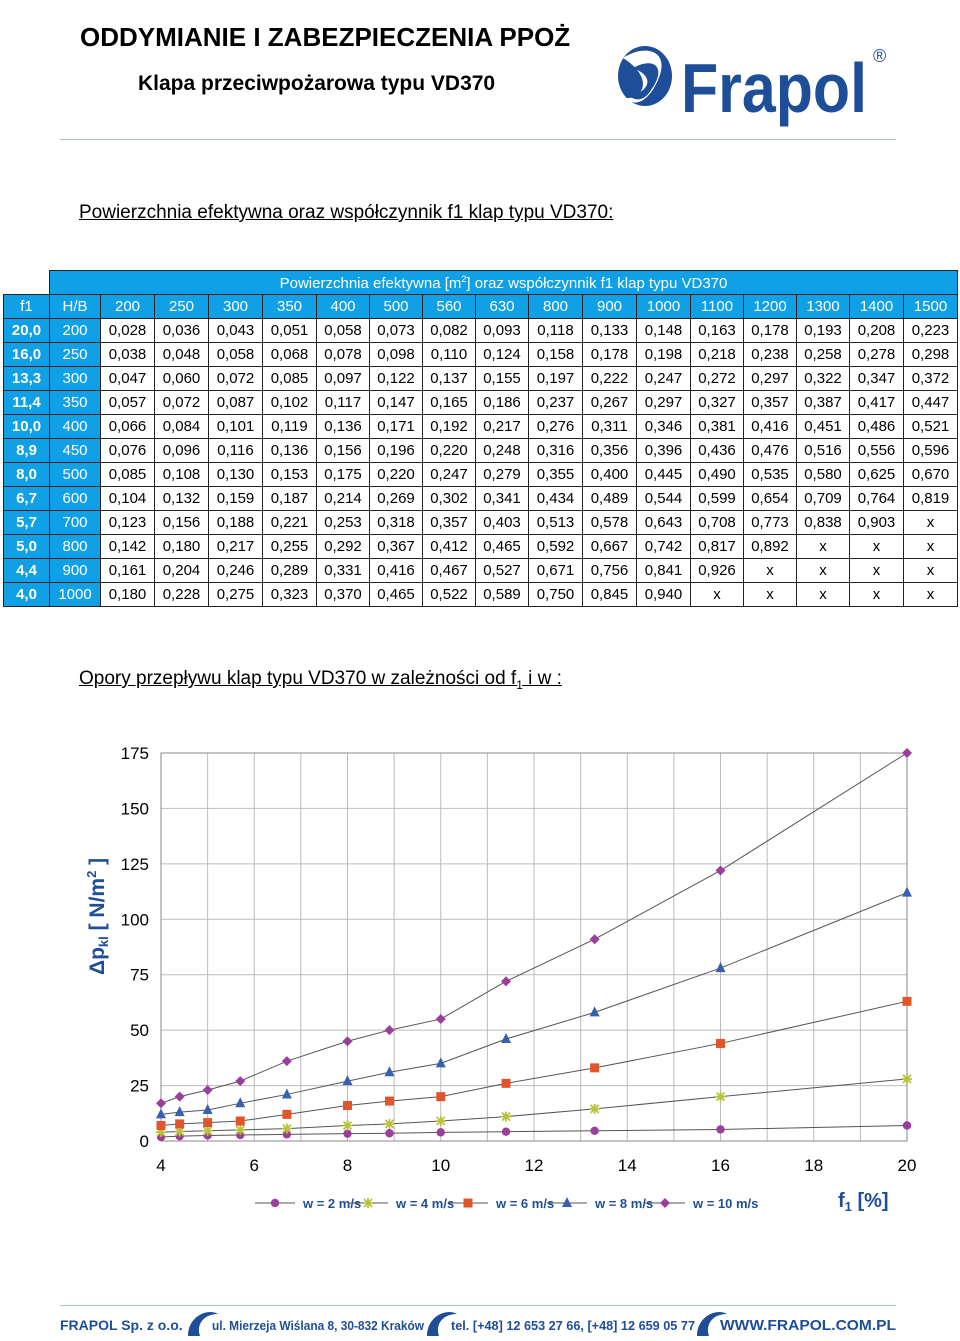 Image resolution: width=960 pixels, height=1341 pixels. I want to click on row-hb-cell: 350, so click(75, 402).